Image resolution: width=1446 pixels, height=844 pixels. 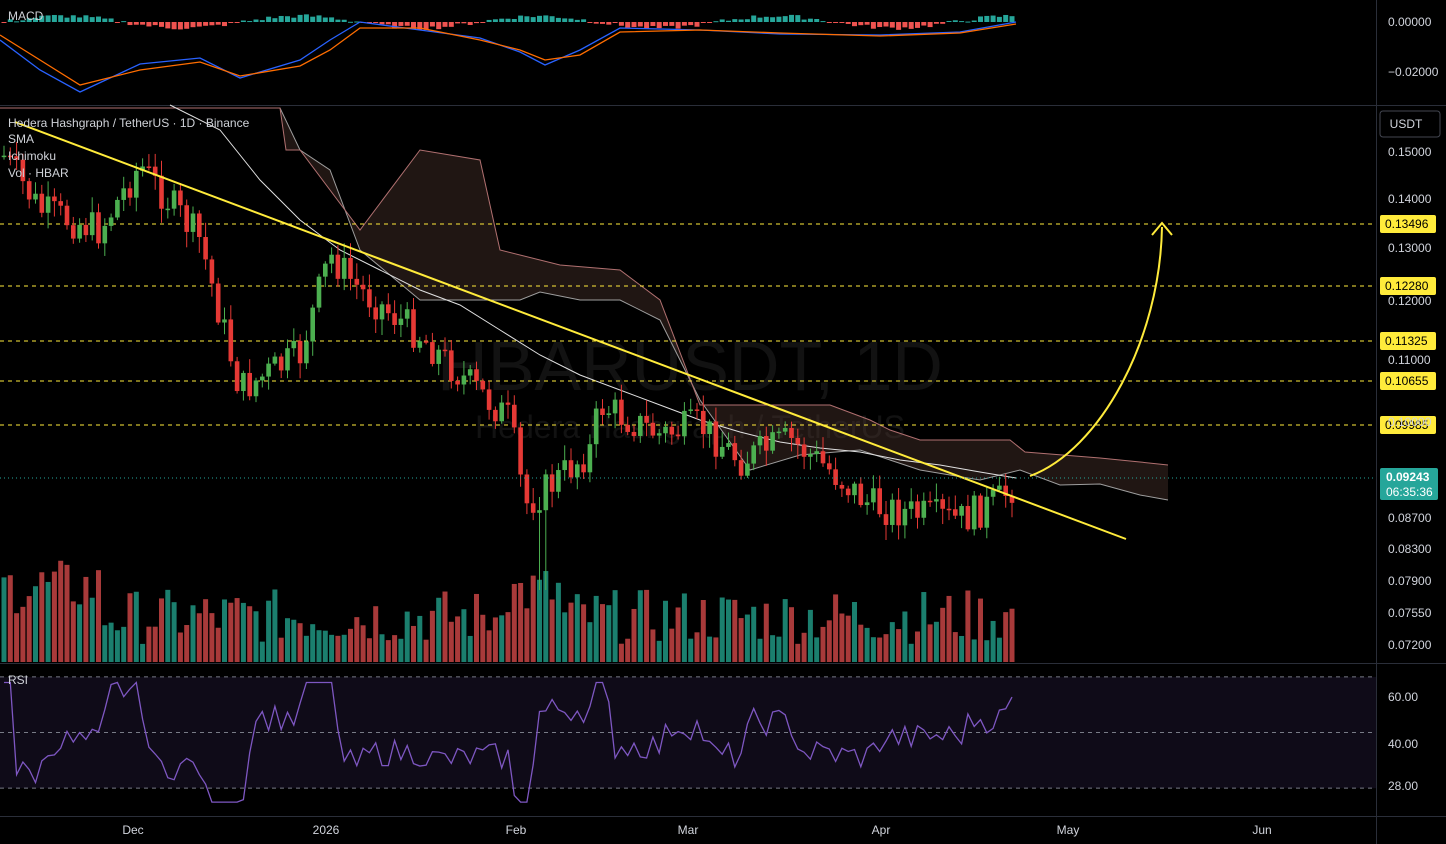 What do you see at coordinates (508, 611) in the screenshot?
I see `volume-bars` at bounding box center [508, 611].